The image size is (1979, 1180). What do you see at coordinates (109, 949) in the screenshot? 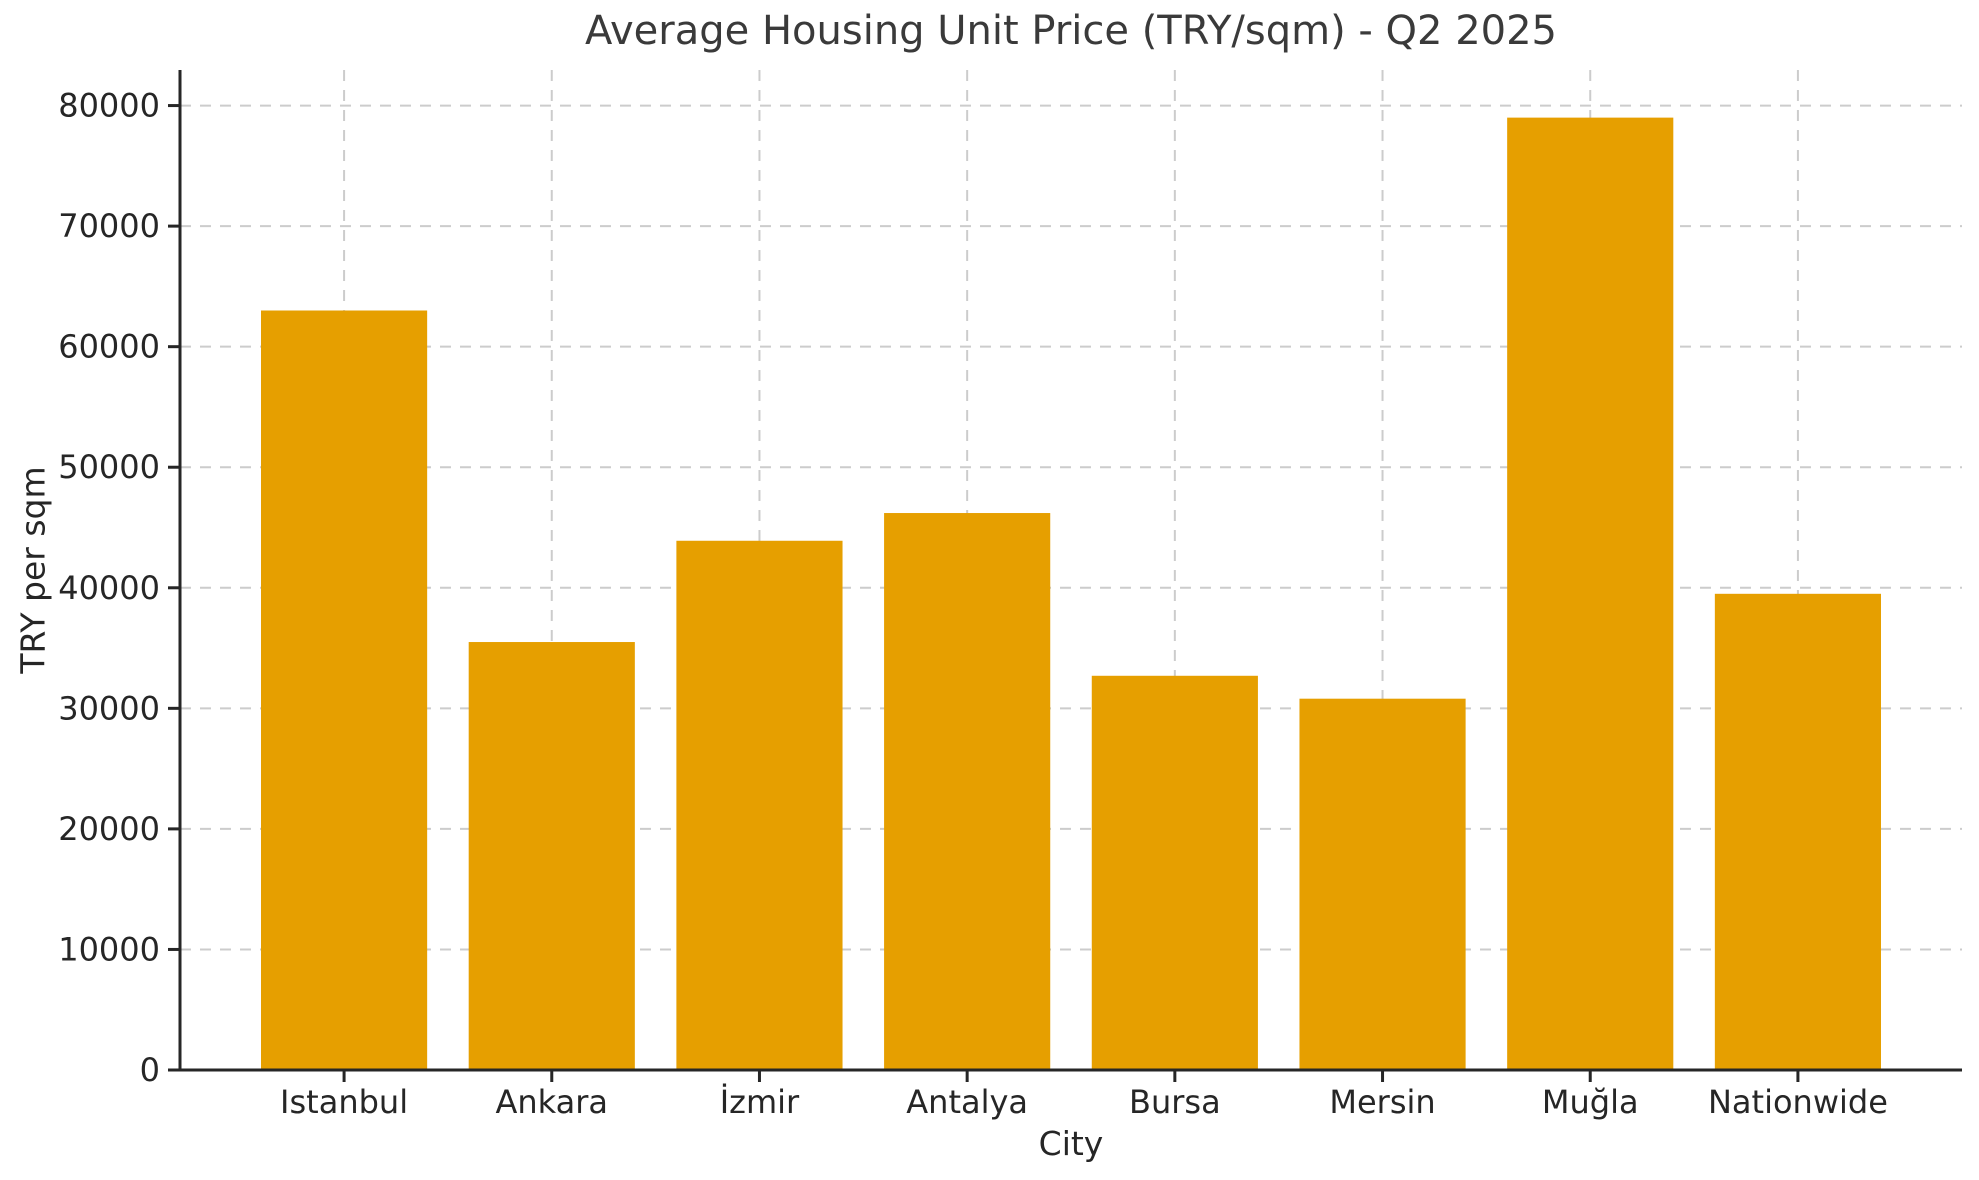
I see `y-tick-label: 10000` at bounding box center [109, 949].